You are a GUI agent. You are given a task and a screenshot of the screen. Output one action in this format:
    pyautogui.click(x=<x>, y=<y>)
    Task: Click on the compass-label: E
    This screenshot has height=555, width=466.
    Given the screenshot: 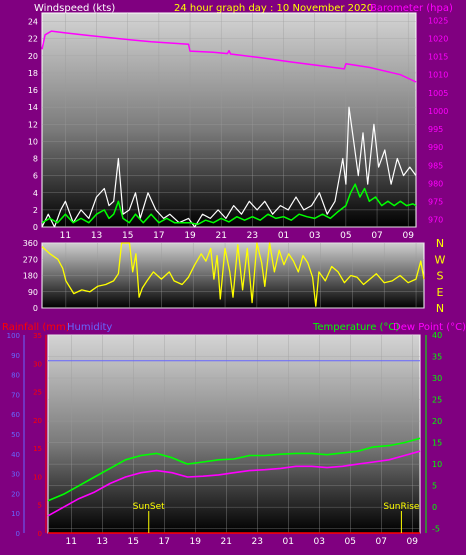 What is the action you would take?
    pyautogui.click(x=440, y=292)
    